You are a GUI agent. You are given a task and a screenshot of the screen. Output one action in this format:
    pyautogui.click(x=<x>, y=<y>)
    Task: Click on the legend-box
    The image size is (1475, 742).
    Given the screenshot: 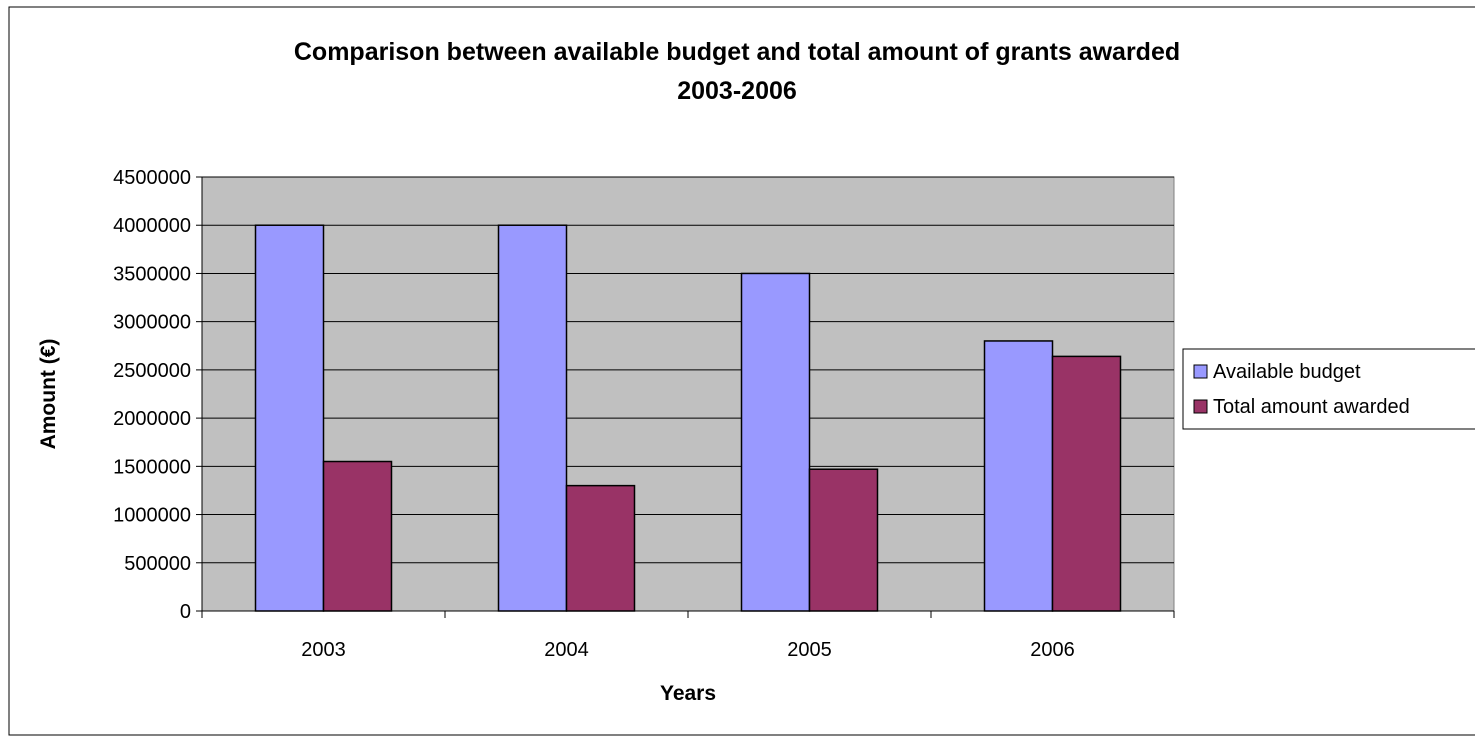 What is the action you would take?
    pyautogui.click(x=1328, y=389)
    